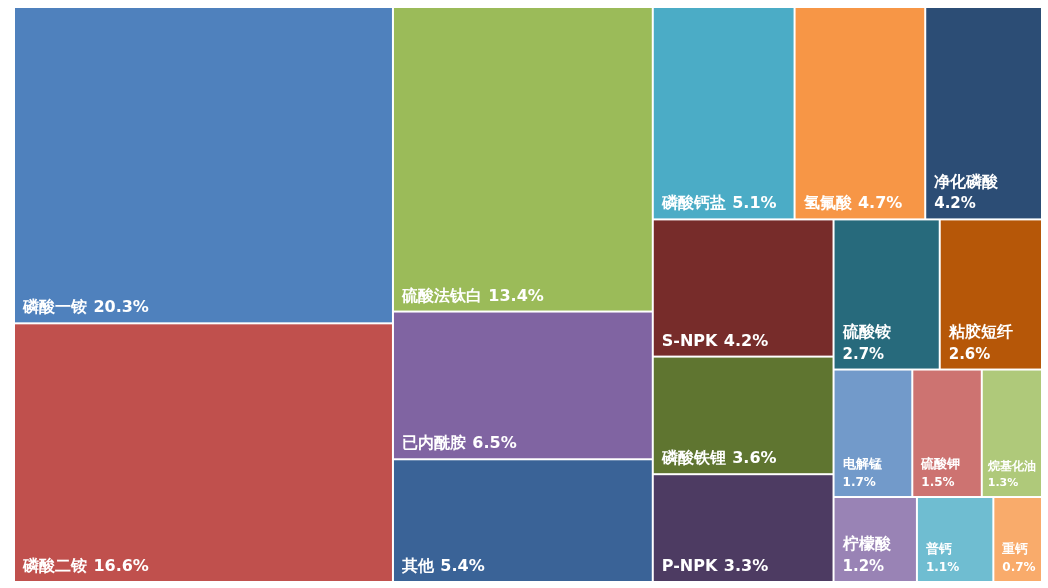 This screenshot has height=588, width=1048. Describe the element at coordinates (754, 458) in the screenshot. I see `data-label: 3.6%` at that location.